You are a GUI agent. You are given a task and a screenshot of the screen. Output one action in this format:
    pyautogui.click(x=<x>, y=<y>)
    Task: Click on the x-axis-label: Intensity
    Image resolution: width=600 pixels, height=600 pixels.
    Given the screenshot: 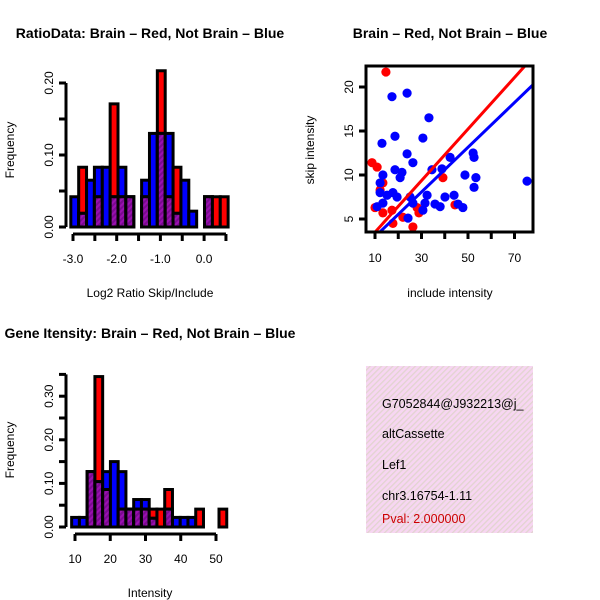 What is the action you would take?
    pyautogui.click(x=150, y=593)
    